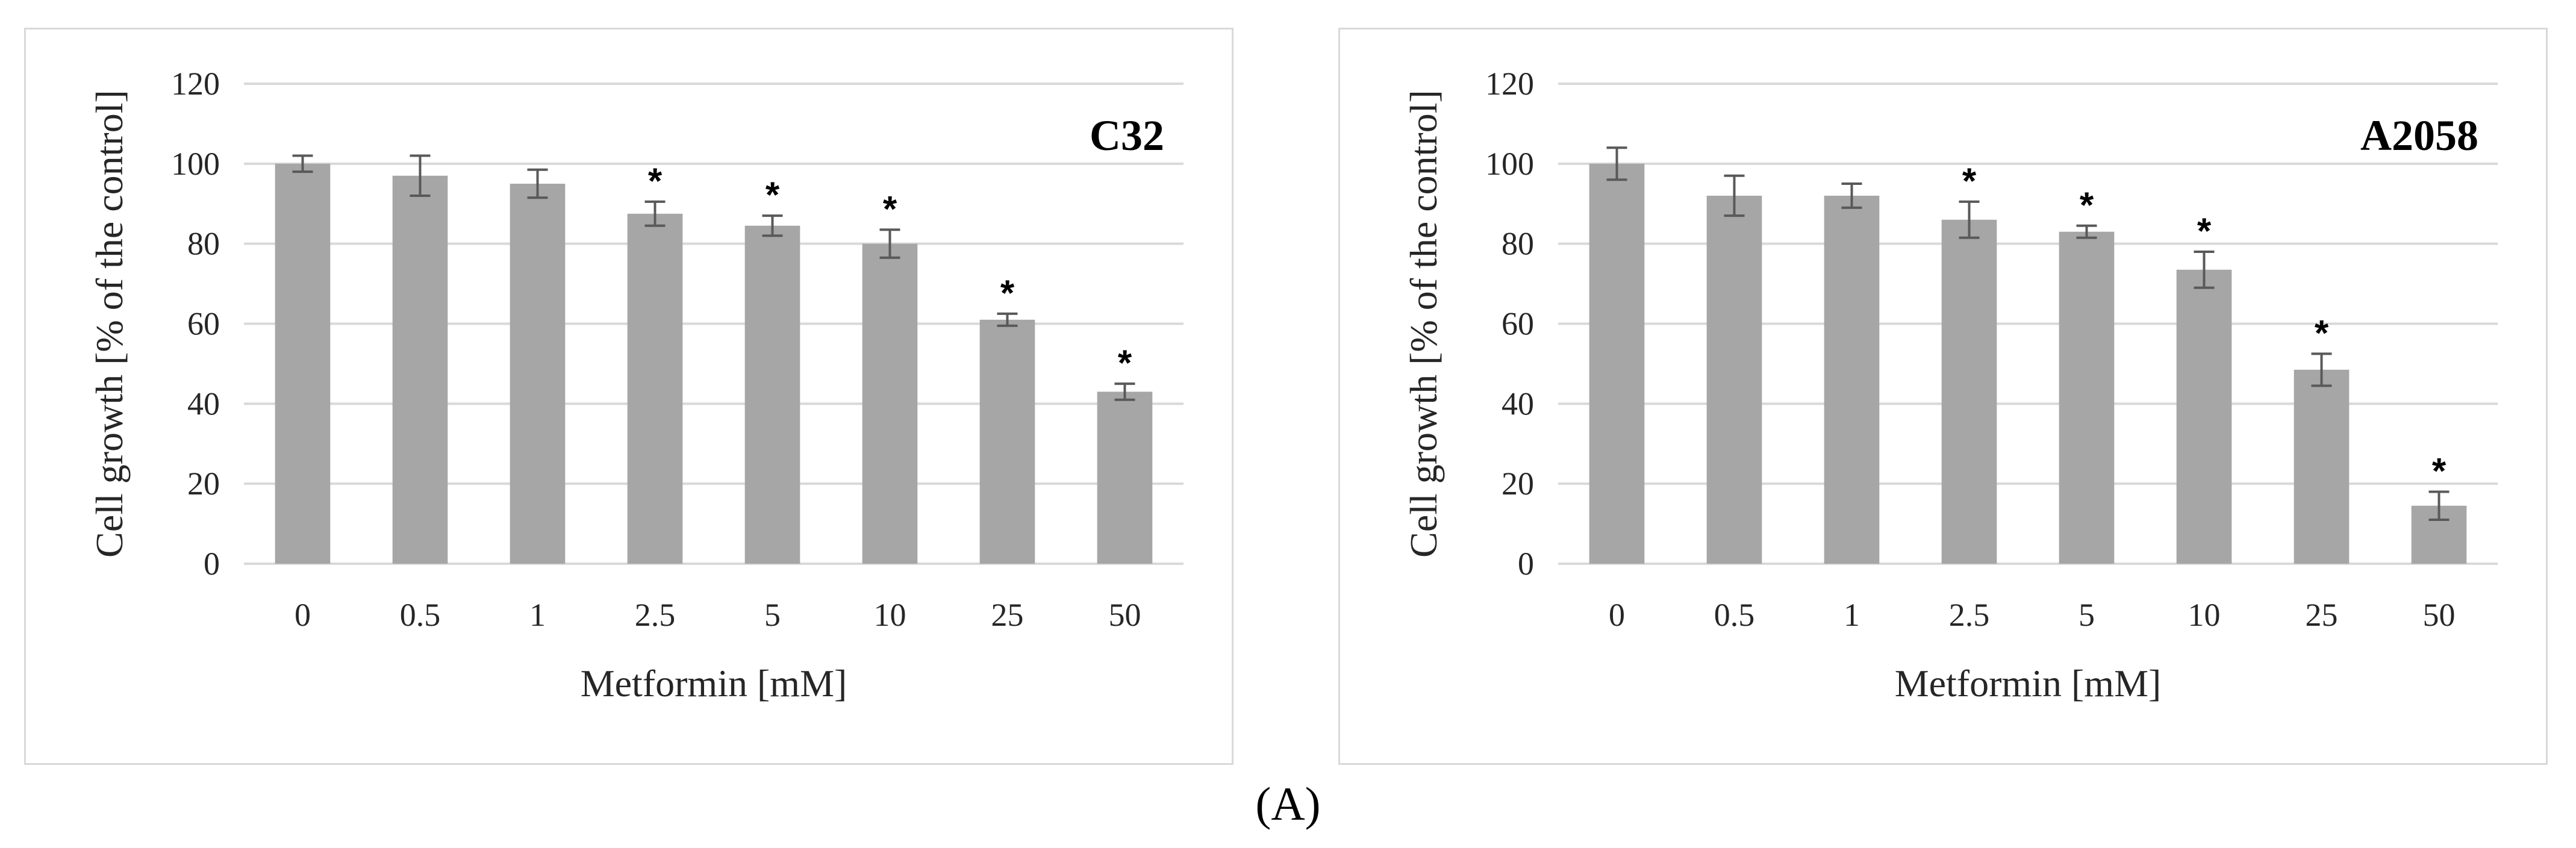 This screenshot has height=848, width=2576. Describe the element at coordinates (212, 564) in the screenshot. I see `chart0-y-tick-label: 0` at that location.